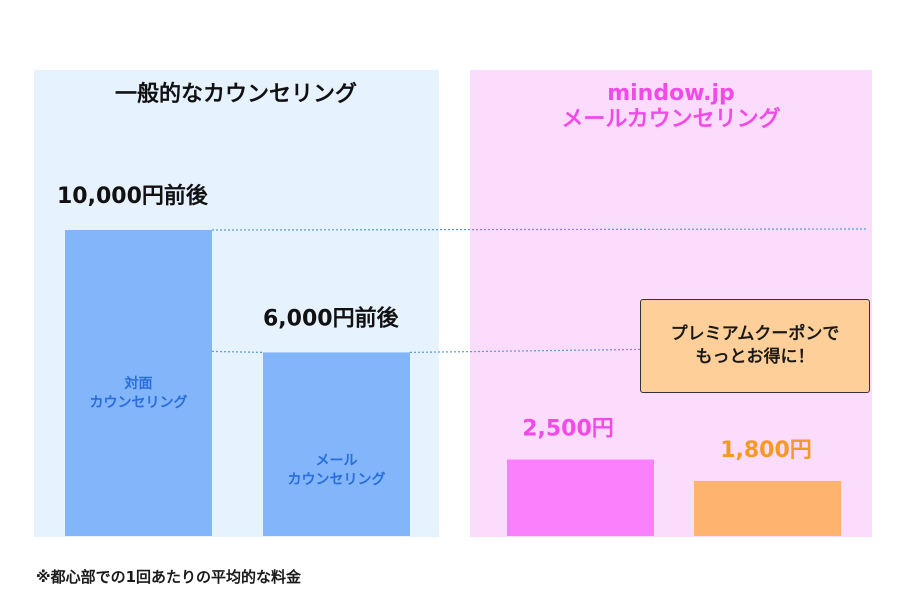 This screenshot has width=900, height=600. Describe the element at coordinates (755, 346) in the screenshot. I see `coupon-callout: プレミアムクーポンで もっとお得に！` at that location.